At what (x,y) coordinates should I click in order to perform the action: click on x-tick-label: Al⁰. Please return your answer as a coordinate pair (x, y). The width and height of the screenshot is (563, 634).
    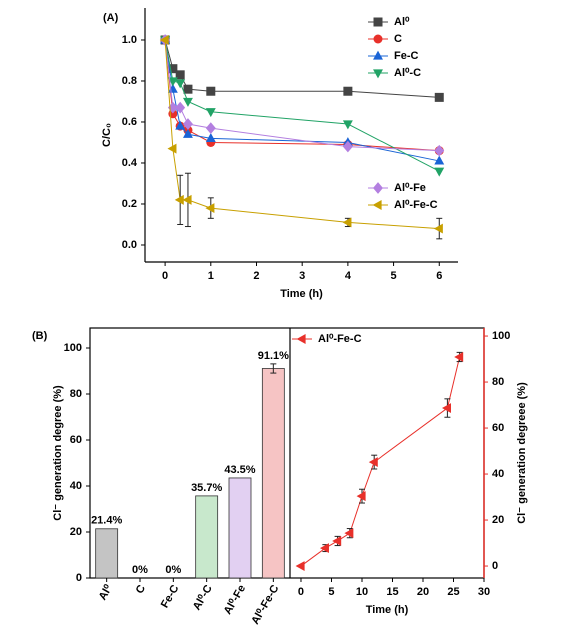
    Looking at the image, I should click on (106, 592).